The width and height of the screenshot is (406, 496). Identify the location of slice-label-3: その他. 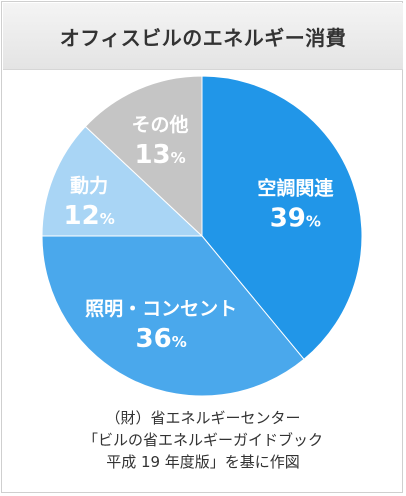
(160, 124).